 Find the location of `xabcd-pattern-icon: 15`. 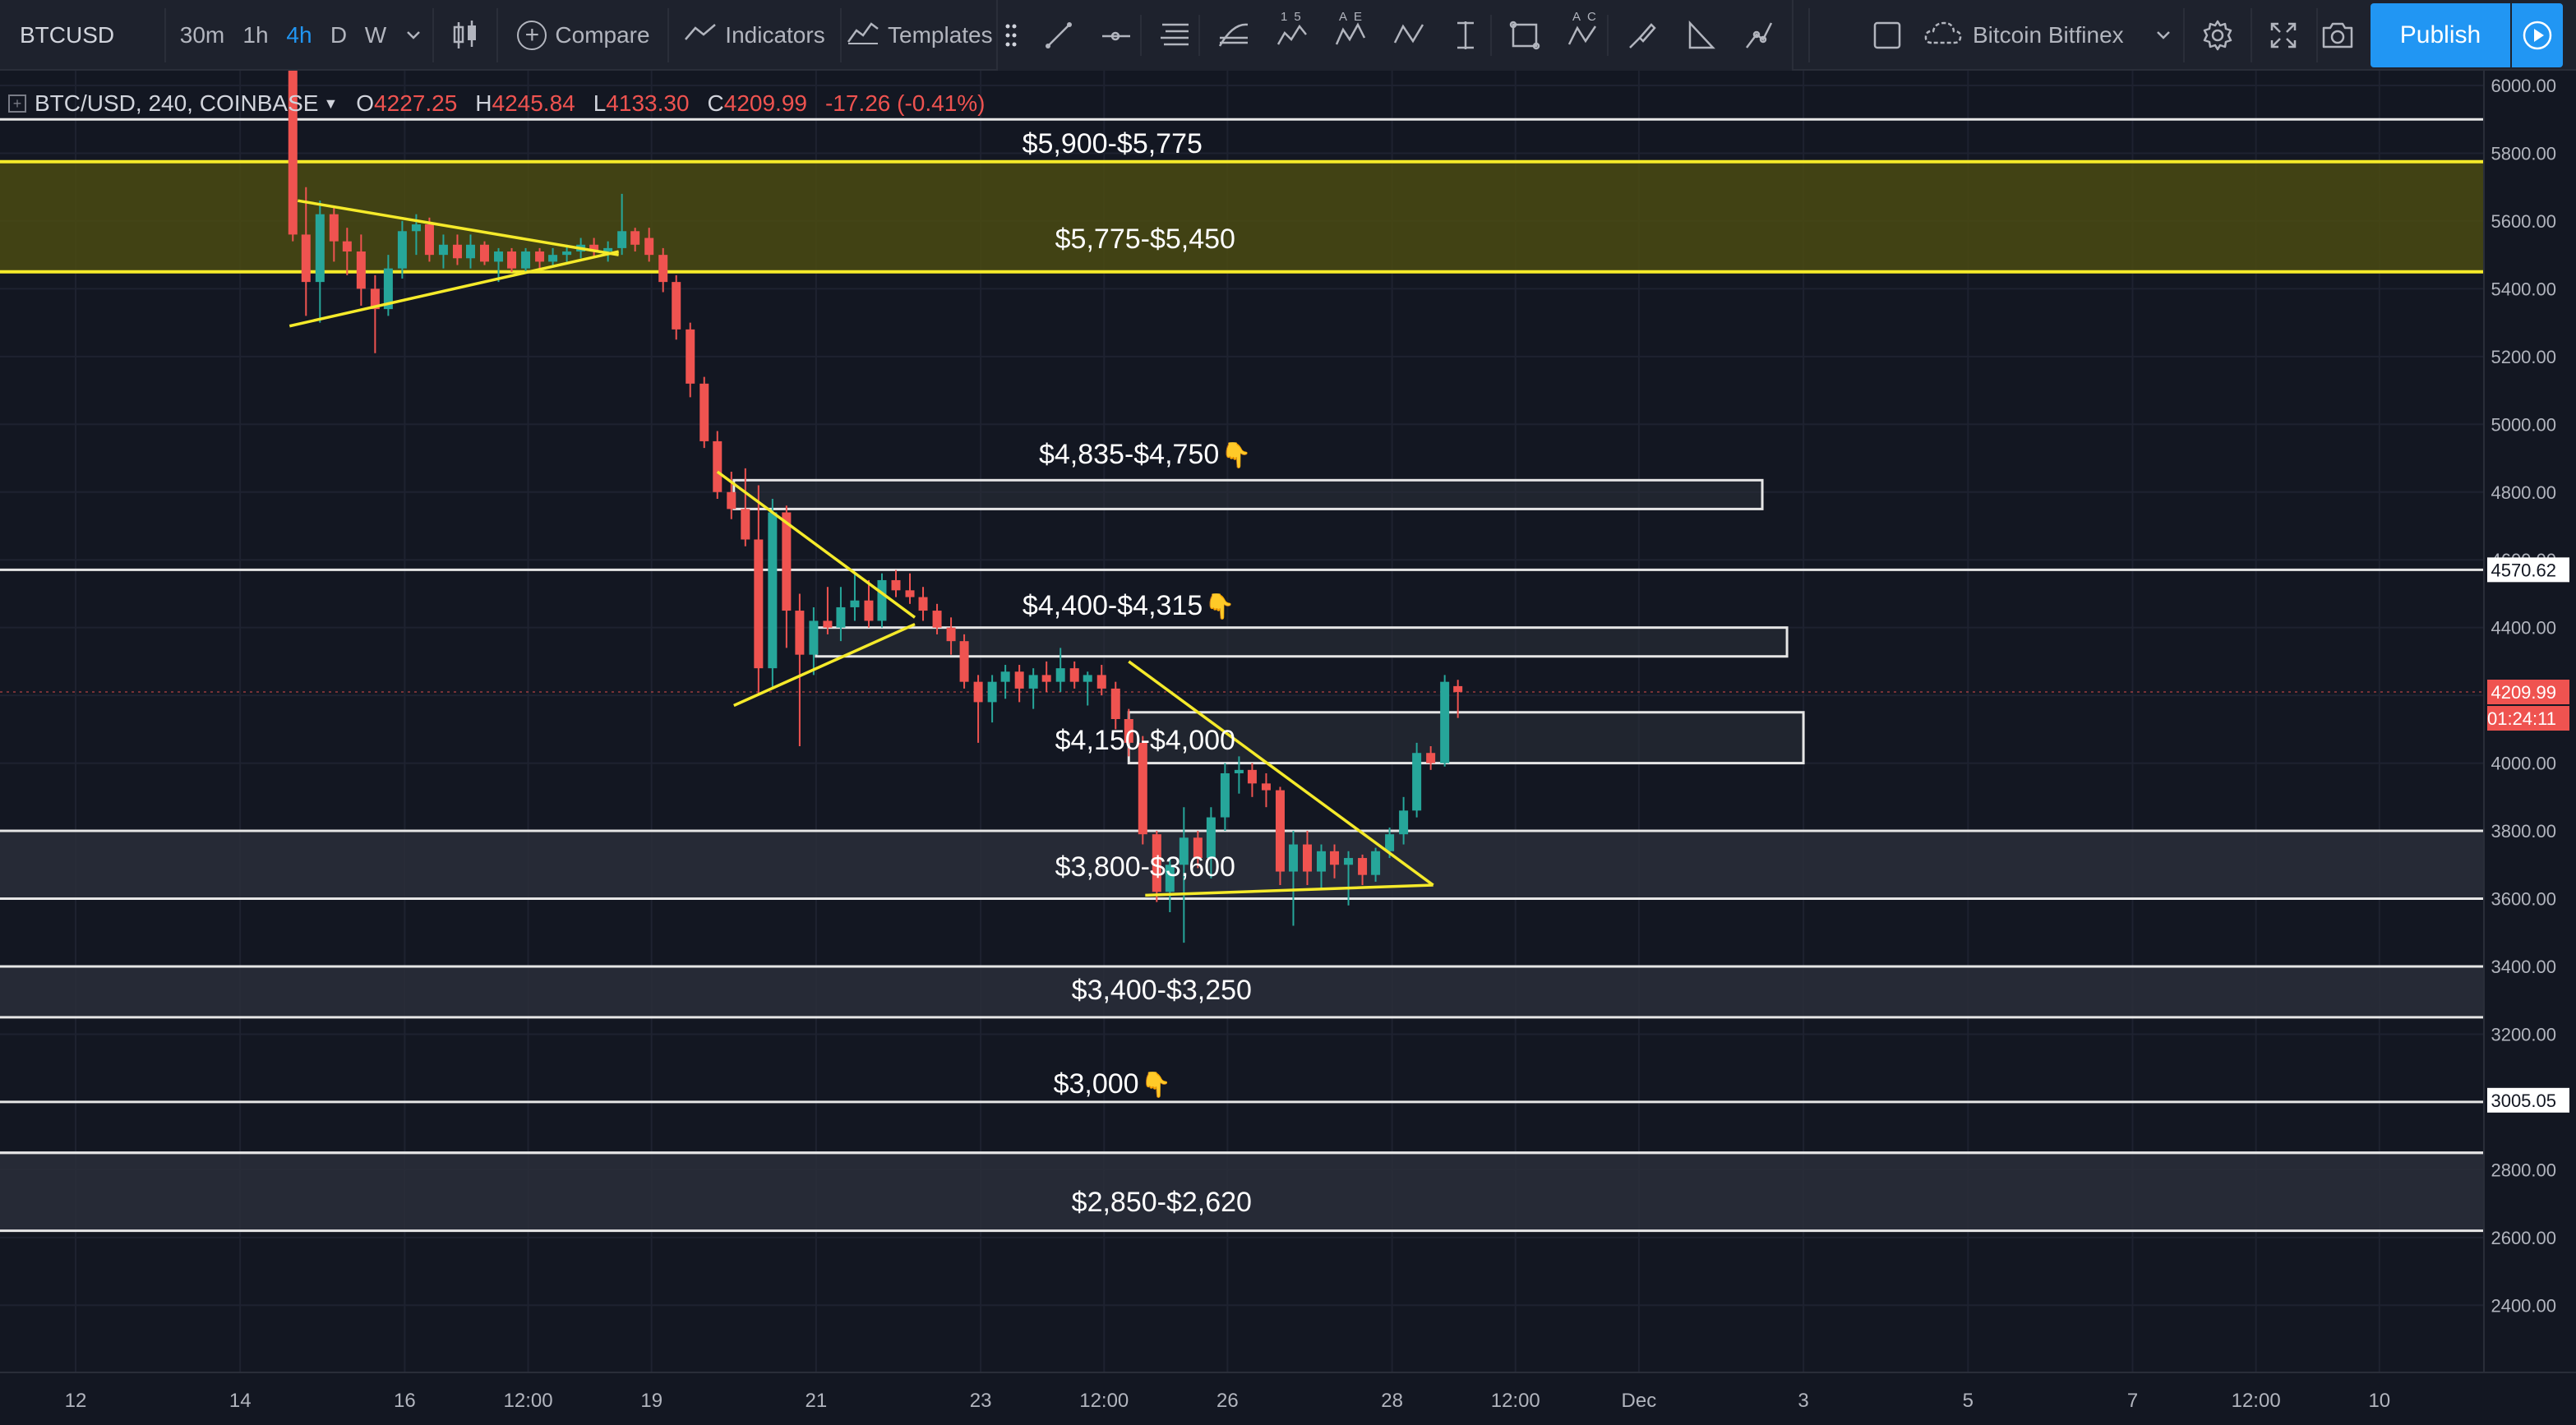

xabcd-pattern-icon: 15 is located at coordinates (1292, 33).